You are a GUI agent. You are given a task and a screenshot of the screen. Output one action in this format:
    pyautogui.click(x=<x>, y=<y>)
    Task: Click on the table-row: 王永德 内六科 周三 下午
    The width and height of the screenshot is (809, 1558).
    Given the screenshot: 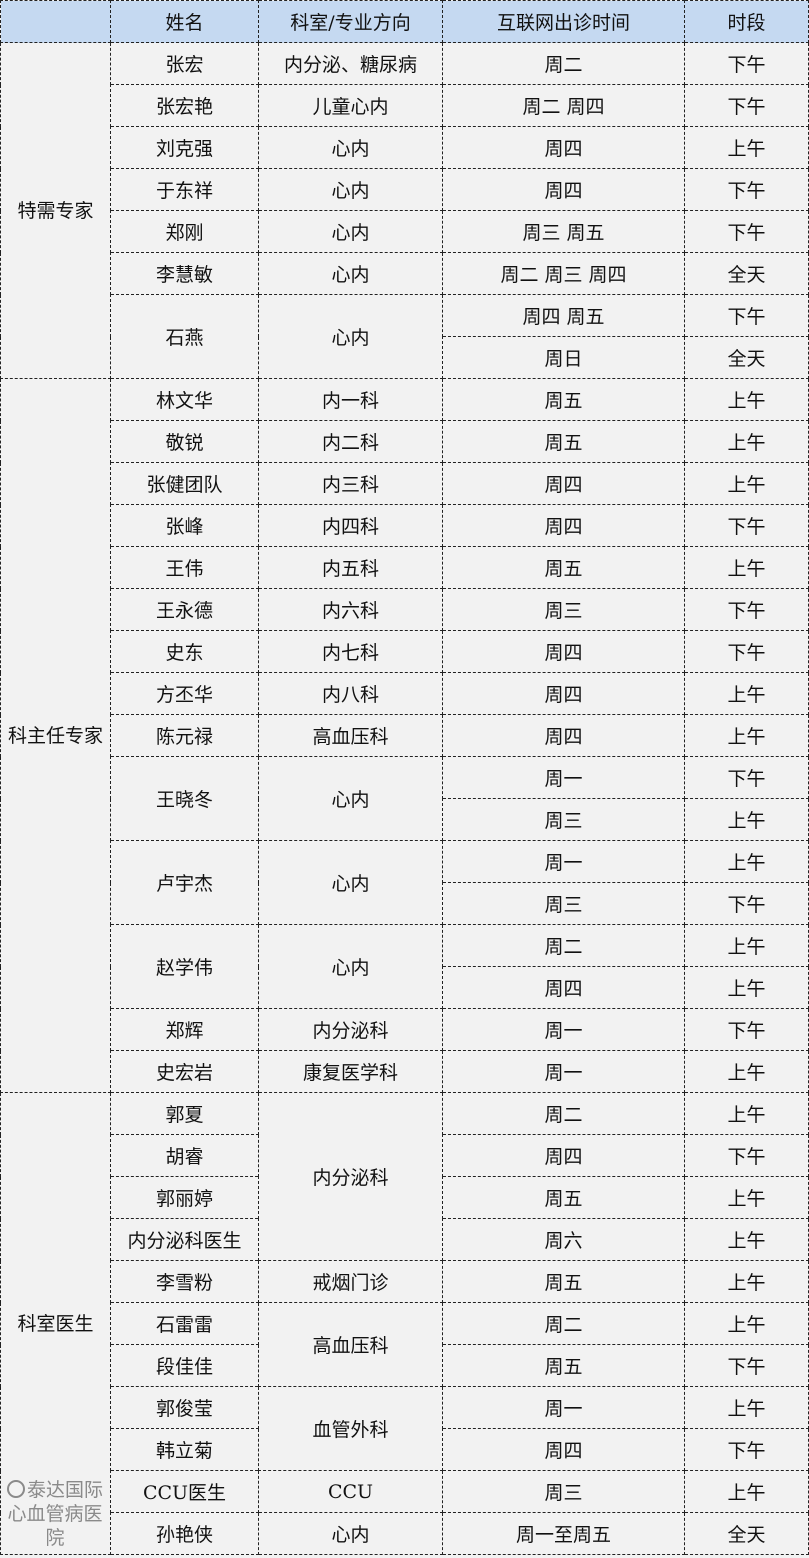 What is the action you would take?
    pyautogui.click(x=405, y=609)
    